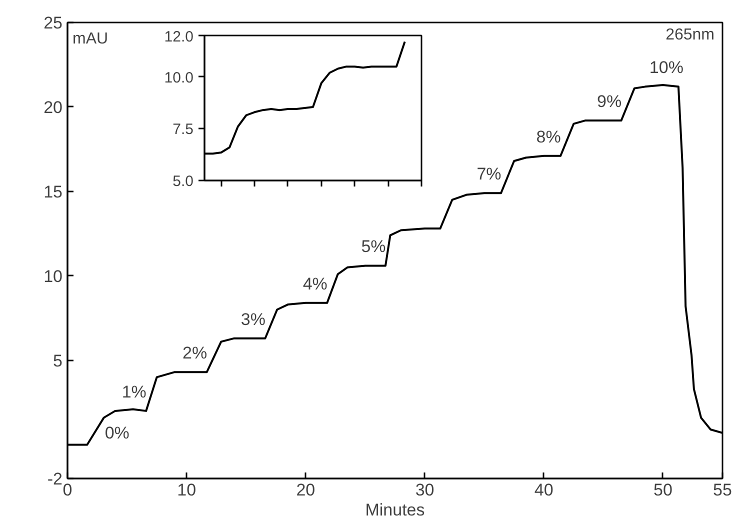 The width and height of the screenshot is (749, 528). I want to click on annotation: 1%, so click(134, 392).